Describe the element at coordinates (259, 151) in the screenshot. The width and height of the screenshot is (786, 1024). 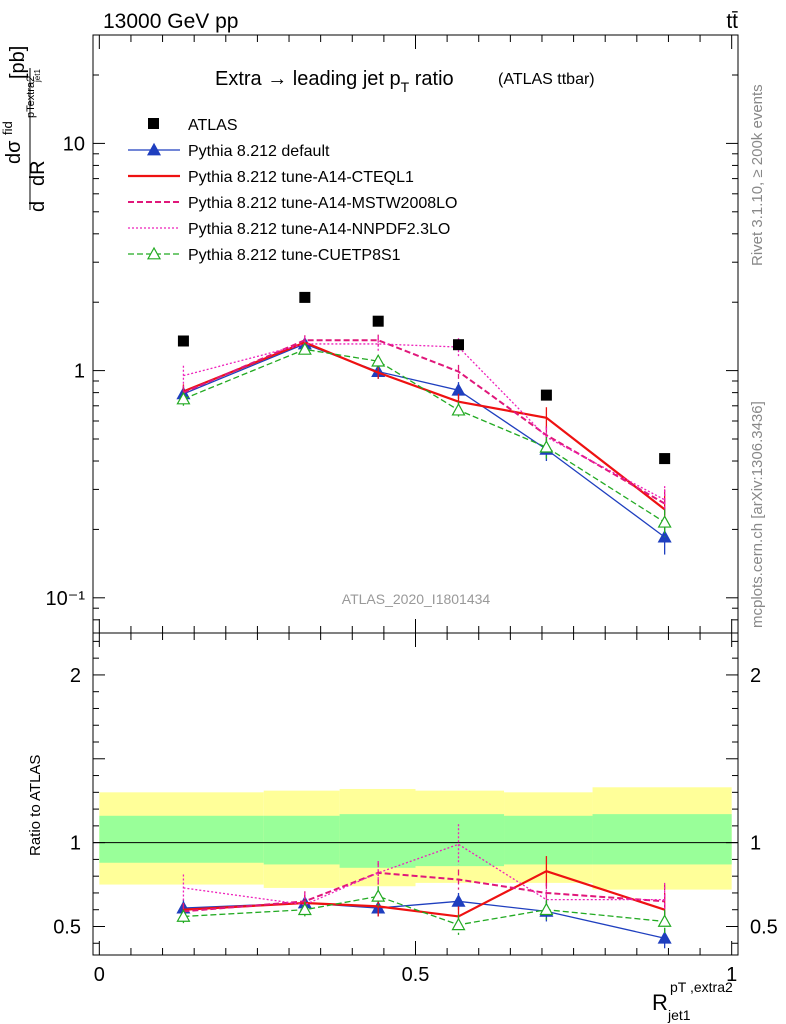
I see `legend-label: Pythia 8.212 default` at that location.